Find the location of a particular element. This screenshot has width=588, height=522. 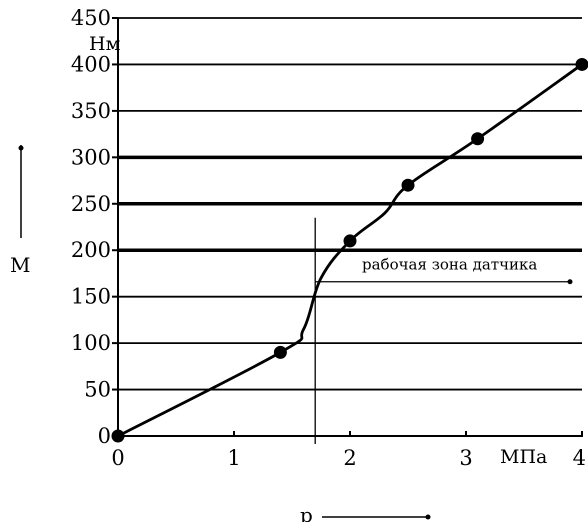

y-tick-label-50: 50 is located at coordinates (97, 390).